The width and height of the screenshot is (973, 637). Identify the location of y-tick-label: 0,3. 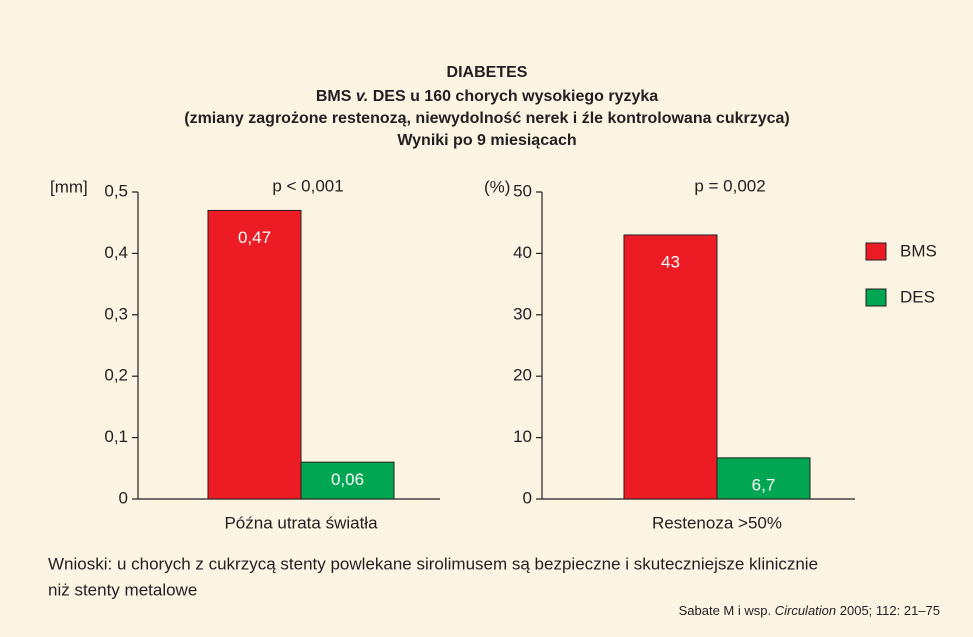
(116, 313).